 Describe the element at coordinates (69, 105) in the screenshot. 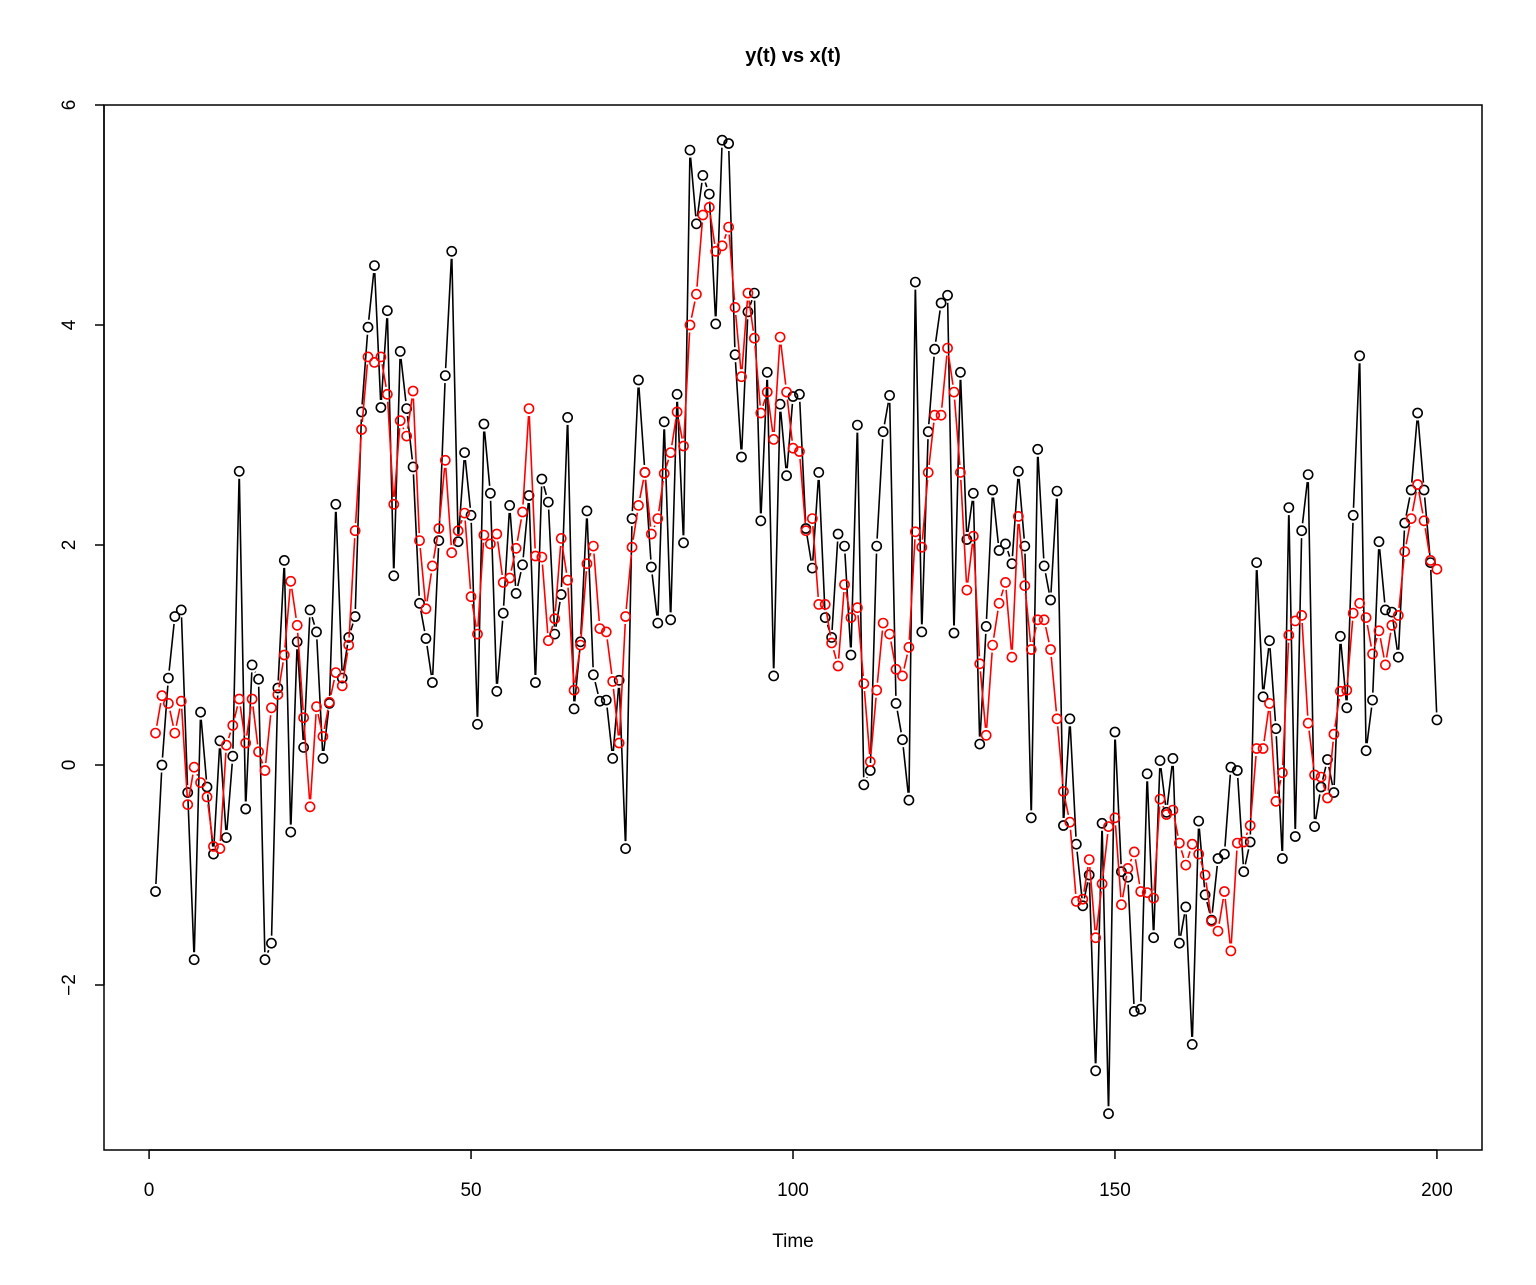

I see `y-tick-label: 6` at that location.